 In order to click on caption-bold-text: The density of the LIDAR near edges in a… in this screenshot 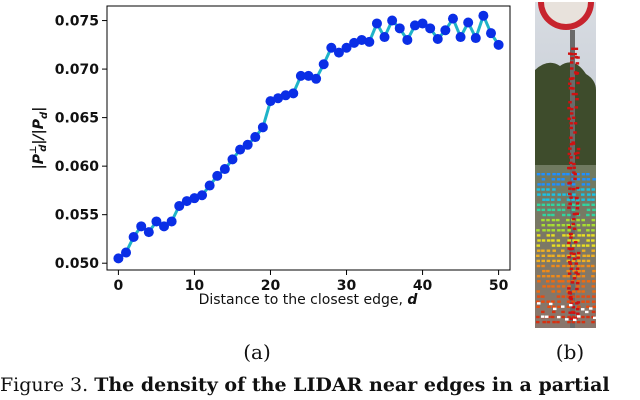, I will do `click(352, 385)`.